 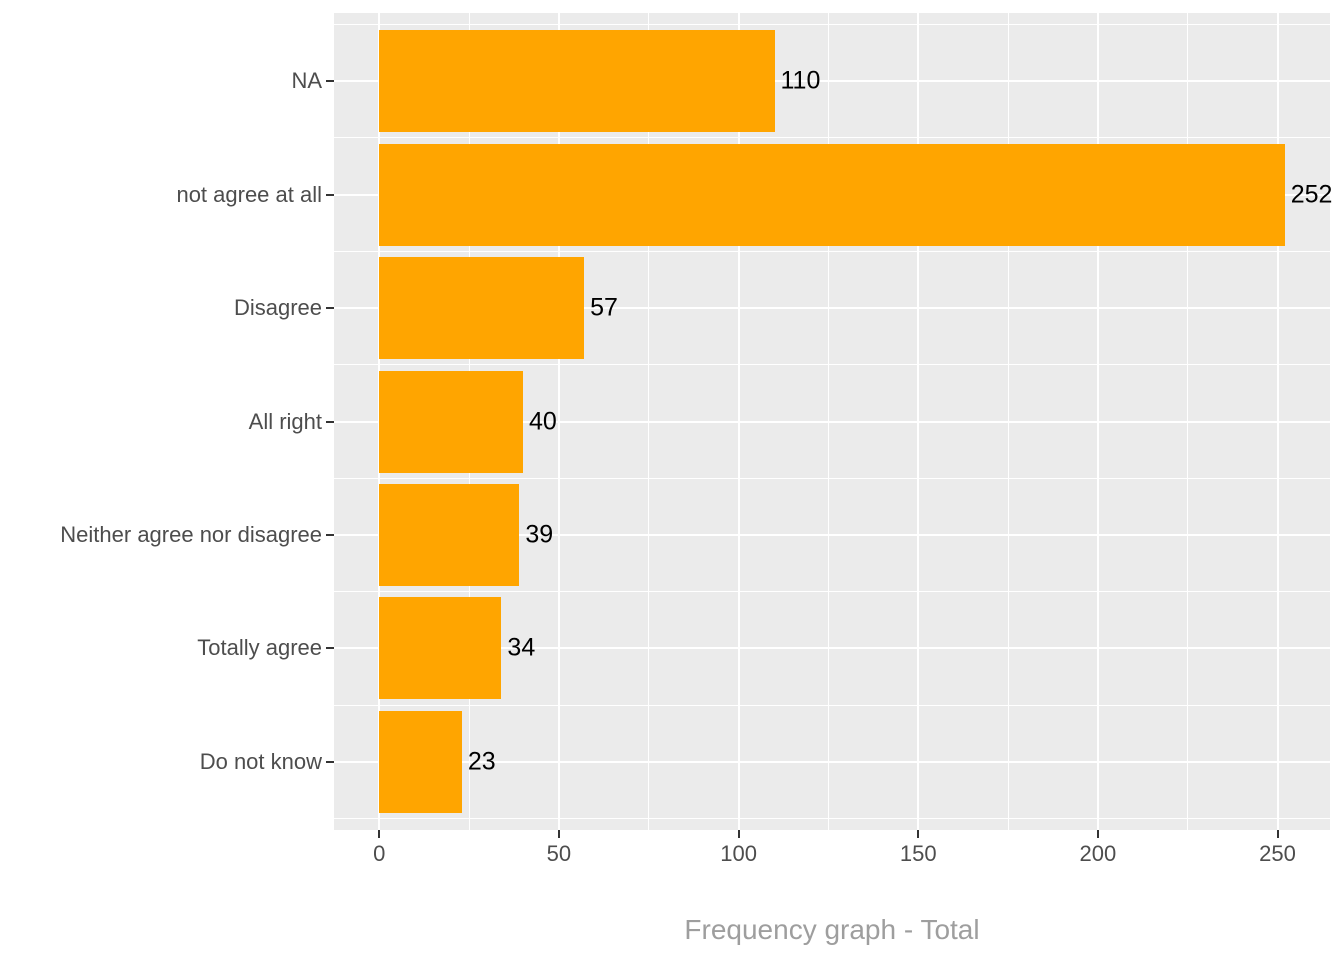 What do you see at coordinates (542, 421) in the screenshot?
I see `bar-value-label: 40` at bounding box center [542, 421].